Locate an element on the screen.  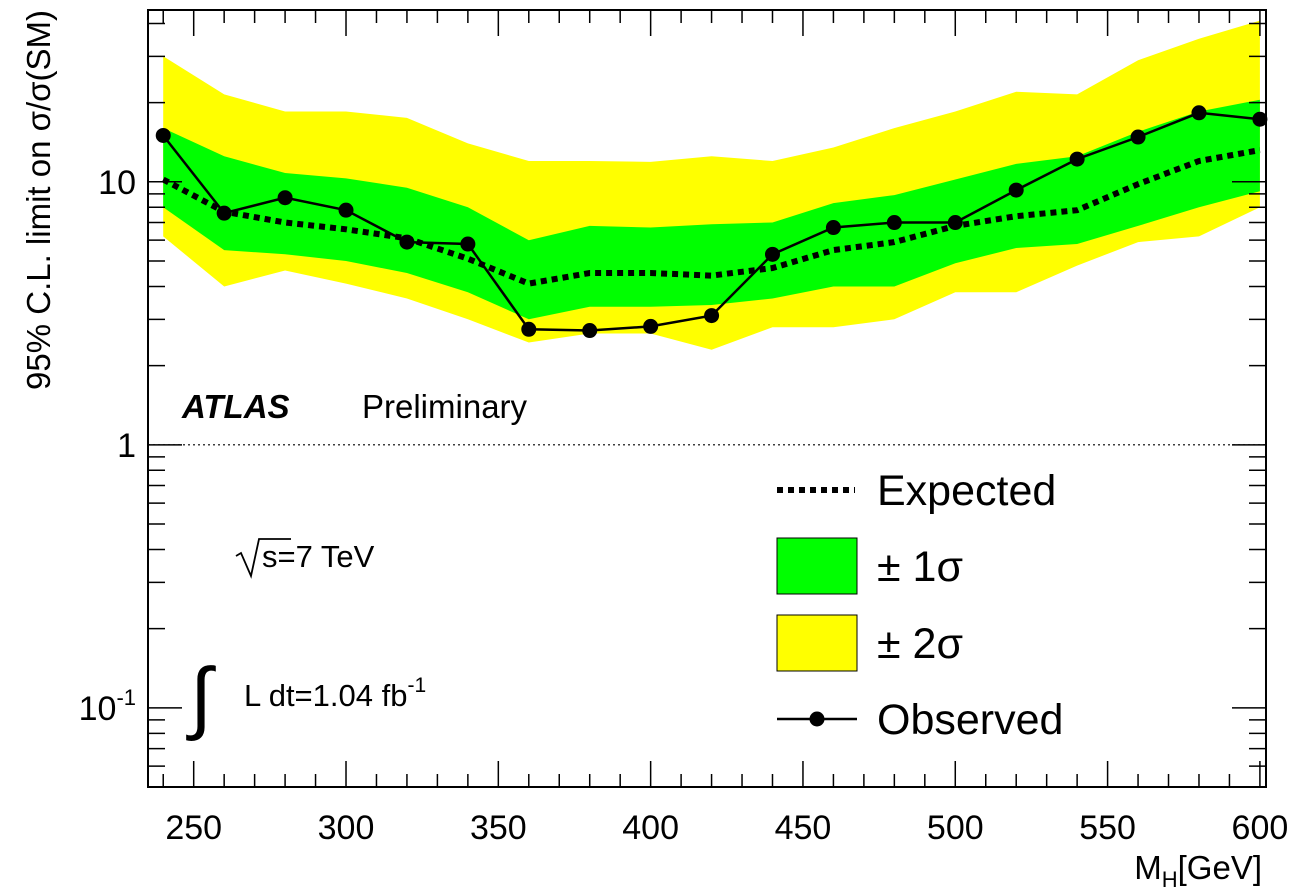
x-tick-label: 300 is located at coordinates (346, 828).